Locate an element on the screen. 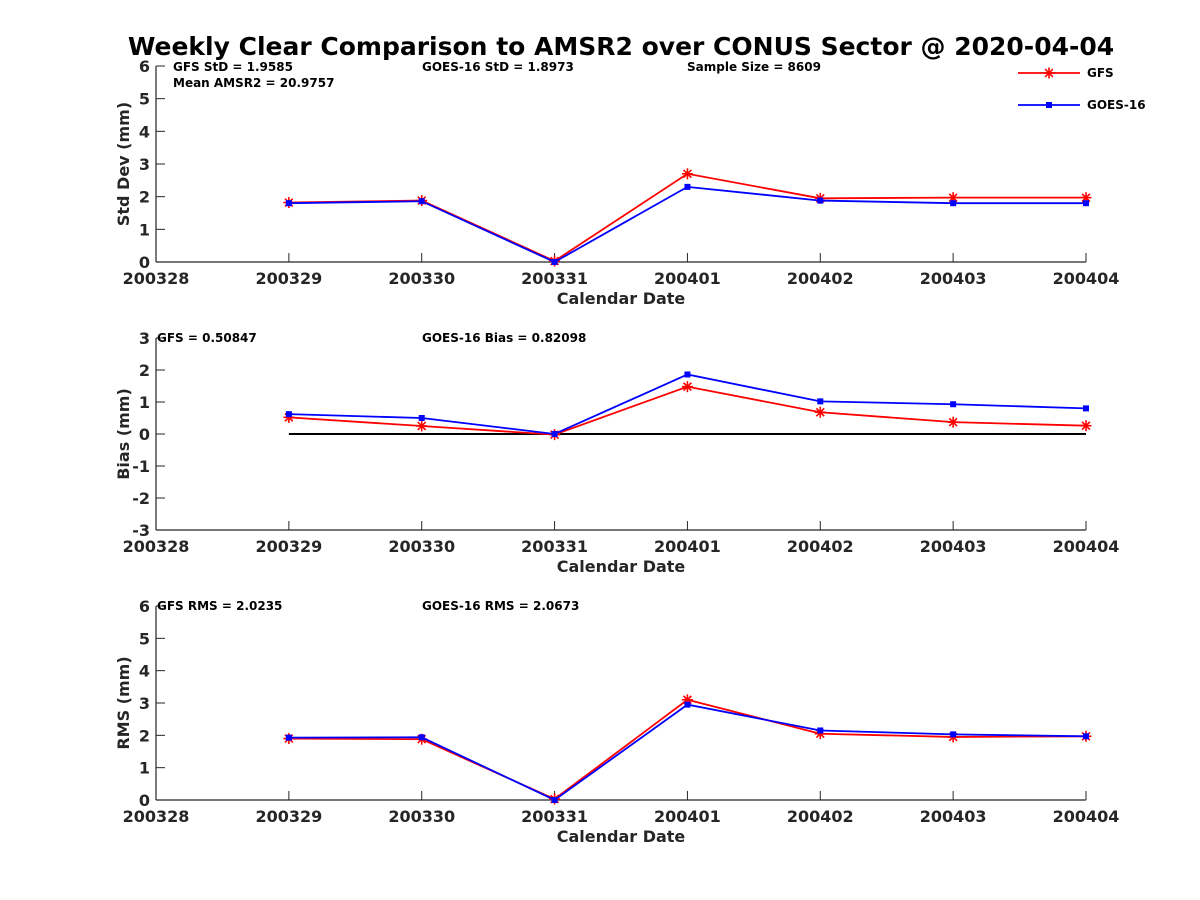 This screenshot has height=900, width=1200. y-axis-label: RMS (mm) is located at coordinates (123, 702).